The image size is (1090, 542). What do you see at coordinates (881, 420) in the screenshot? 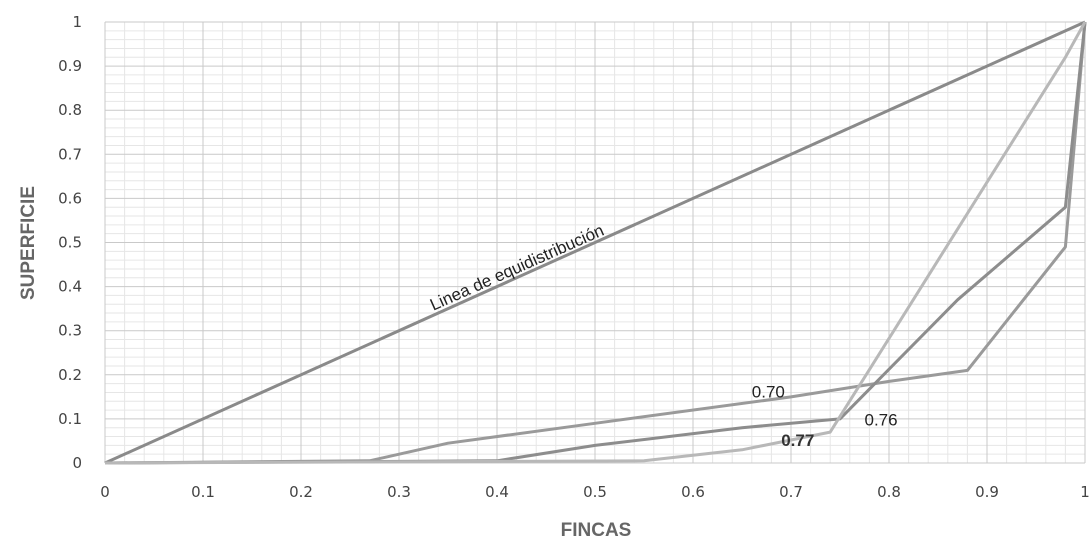
I see `annotation-3: 0.76` at bounding box center [881, 420].